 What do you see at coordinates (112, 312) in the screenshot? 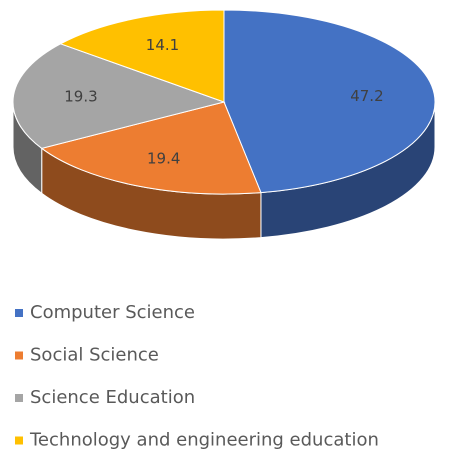
I see `legend-label: Computer Science` at bounding box center [112, 312].